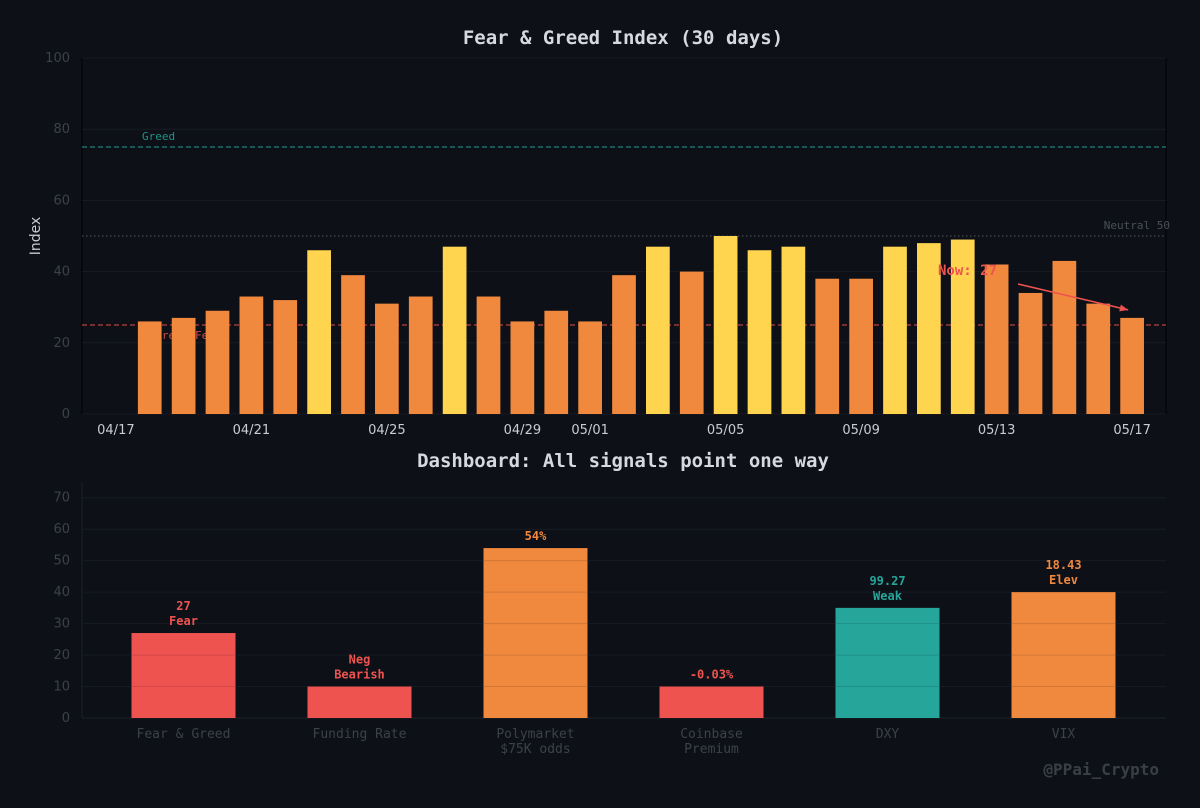  I want to click on bottom-y-ticks: 0 10 20 30 40 50 60 70, so click(61, 608).